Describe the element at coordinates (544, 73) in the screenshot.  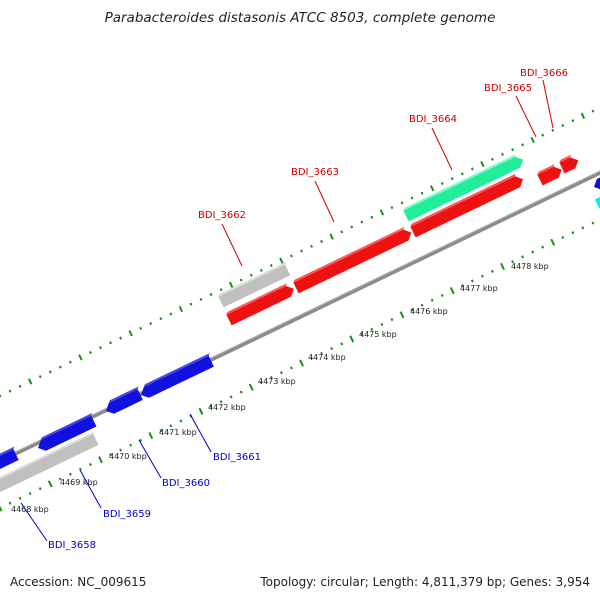
I see `gene-label-BDI_3666: BDI_3666` at that location.